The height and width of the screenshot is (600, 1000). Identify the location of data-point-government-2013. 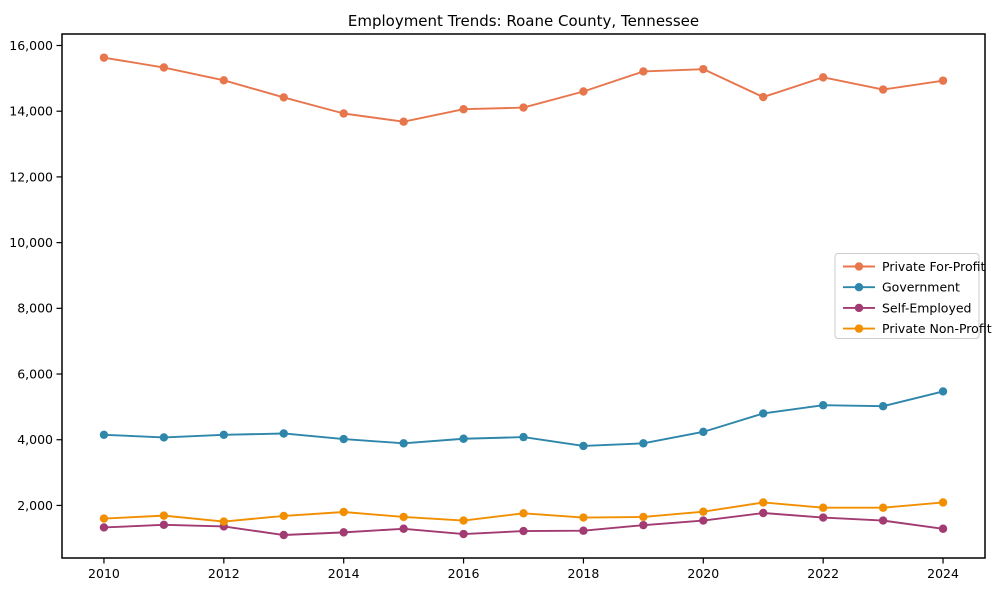
(283, 433).